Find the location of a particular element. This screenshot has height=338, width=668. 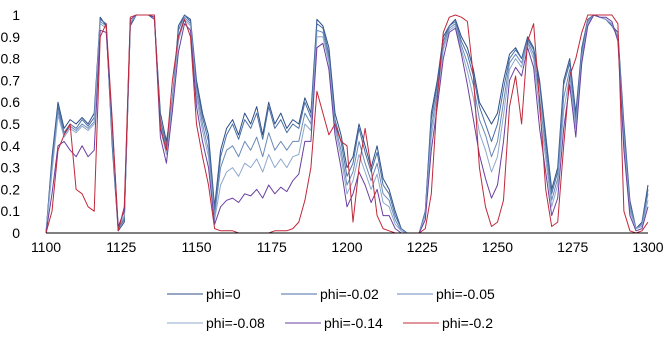

x-tick-label: 1200 is located at coordinates (346, 247).